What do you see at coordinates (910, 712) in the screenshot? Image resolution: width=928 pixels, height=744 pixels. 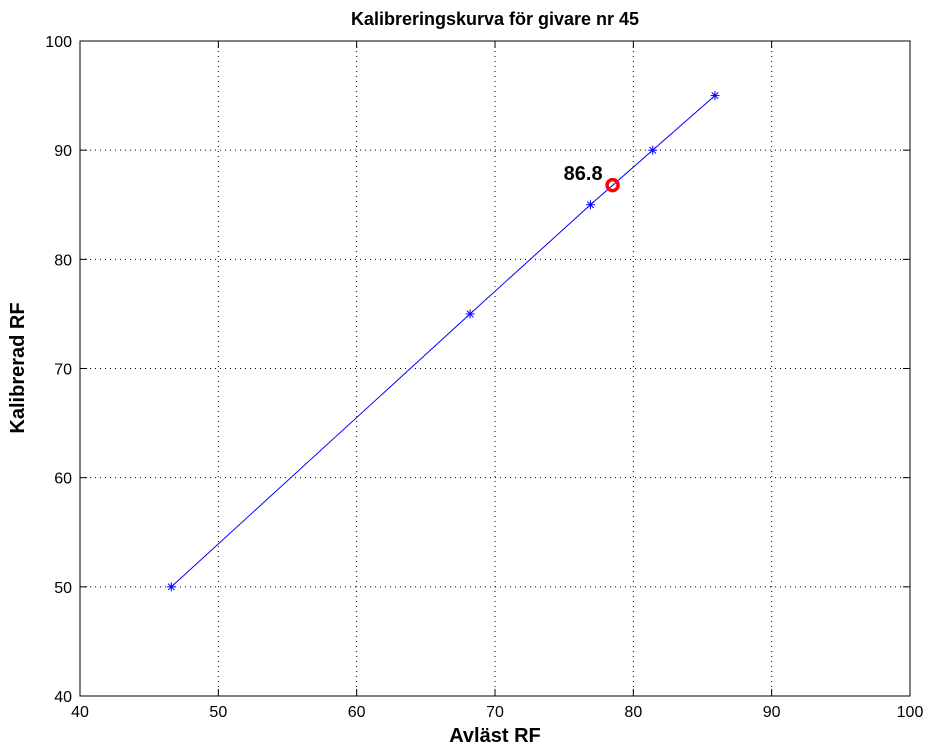 I see `x-tick-label: 100` at bounding box center [910, 712].